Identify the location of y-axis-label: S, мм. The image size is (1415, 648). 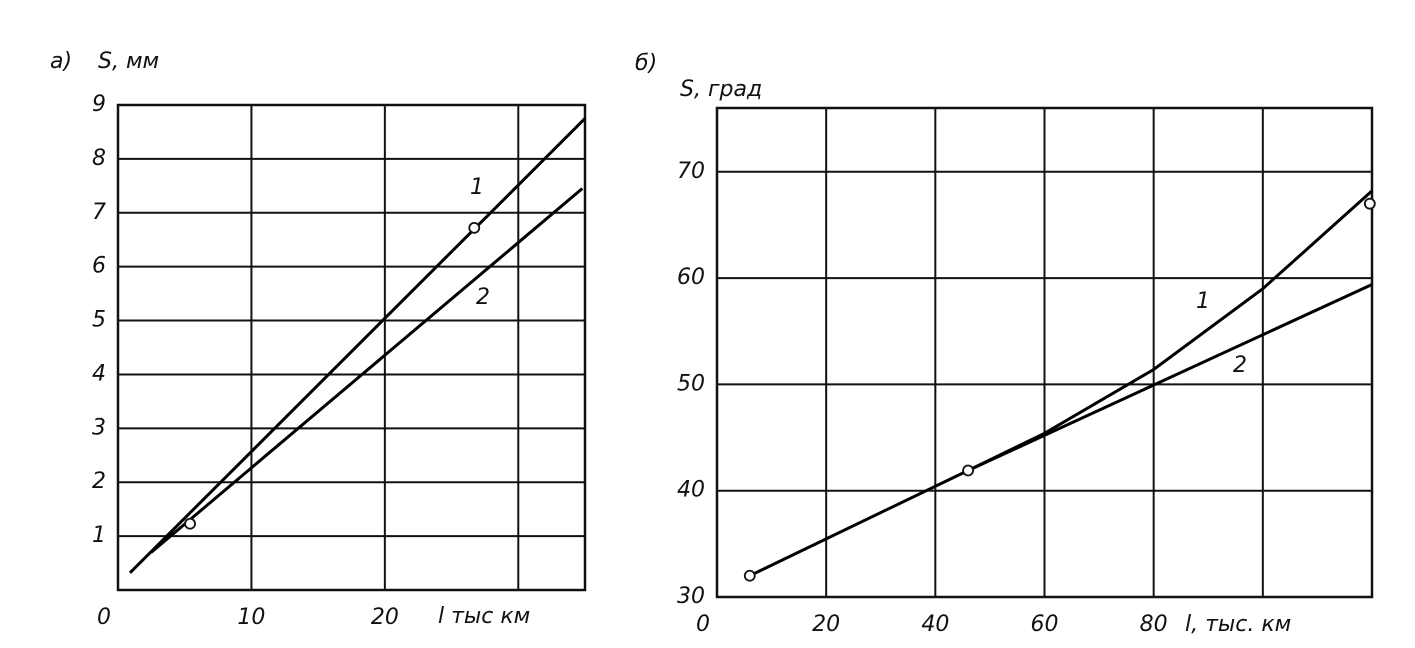
(128, 61).